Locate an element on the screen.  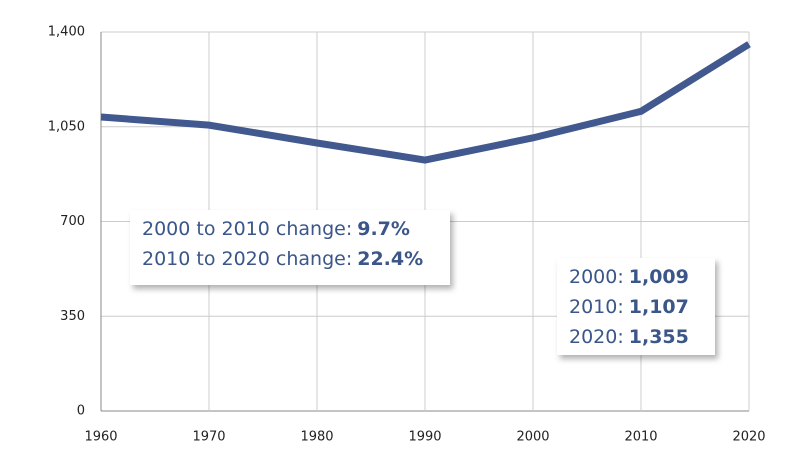
x-tick-label: 1980 is located at coordinates (316, 437).